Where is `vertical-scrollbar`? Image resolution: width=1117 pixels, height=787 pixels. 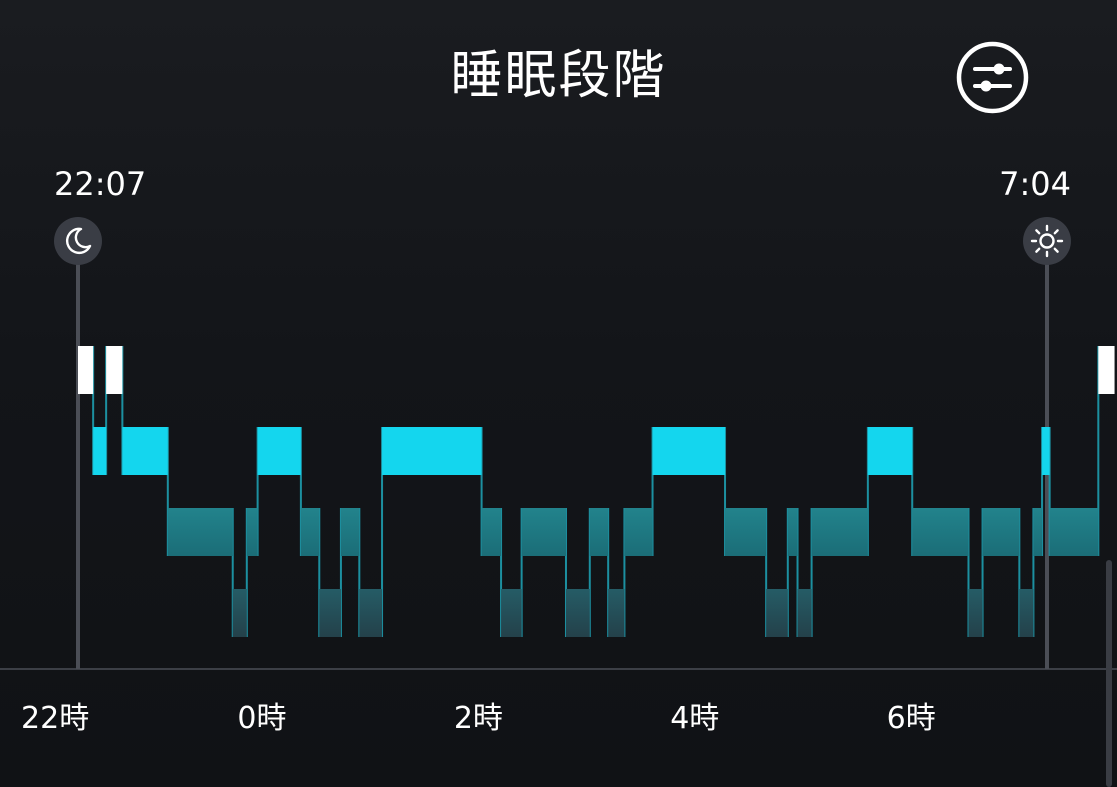 vertical-scrollbar is located at coordinates (1109, 673).